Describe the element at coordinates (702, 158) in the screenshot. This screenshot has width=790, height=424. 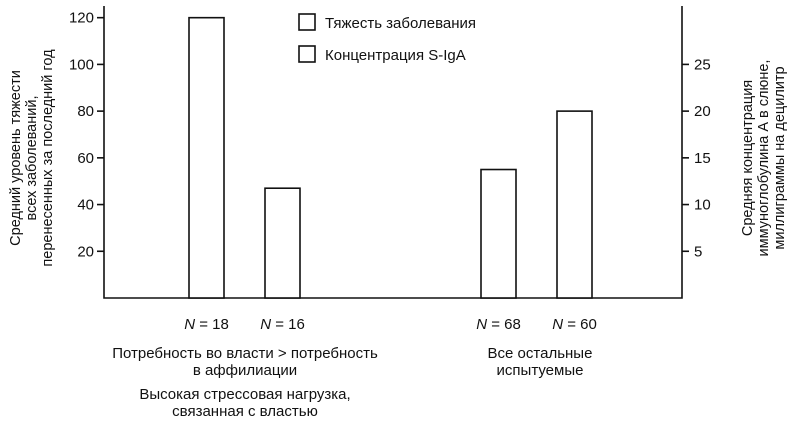
I see `right-tick-label: 15` at that location.